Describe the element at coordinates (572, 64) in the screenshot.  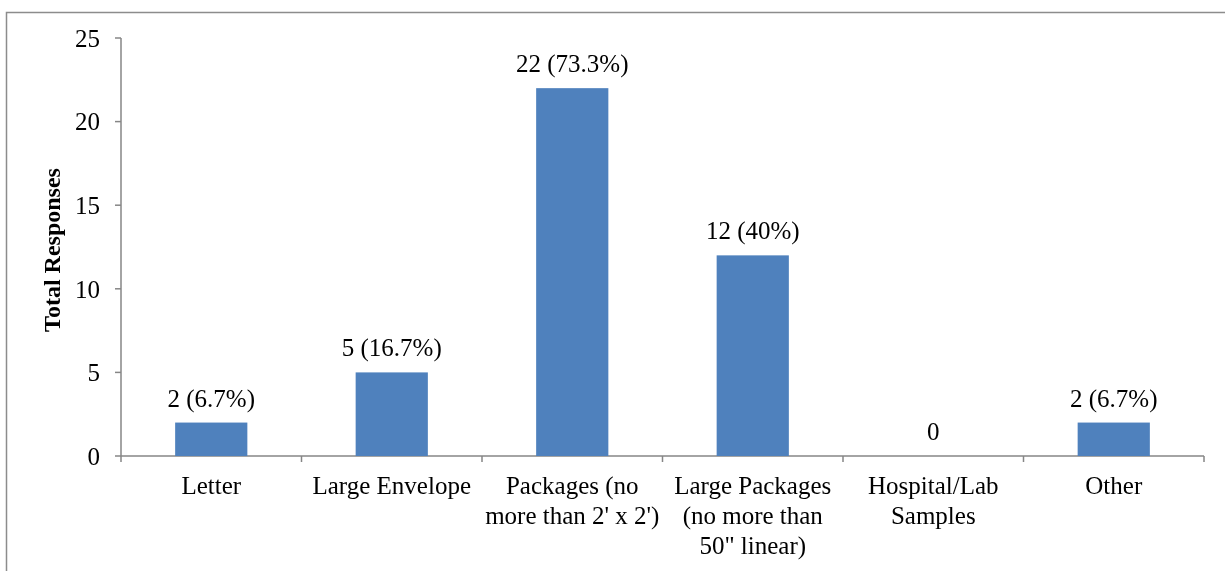
I see `data-label: 22 (73.3%)` at that location.